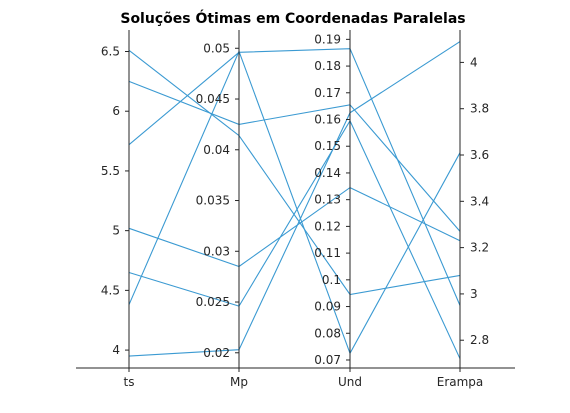  I want to click on tick-label: 3, so click(474, 294).